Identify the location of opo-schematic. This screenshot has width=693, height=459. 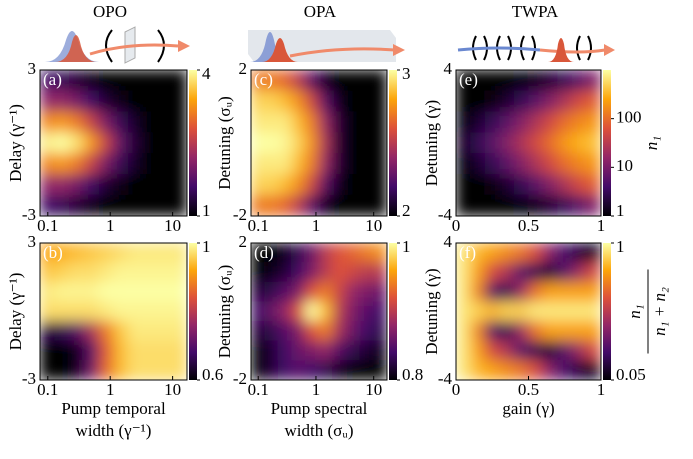
(117, 45).